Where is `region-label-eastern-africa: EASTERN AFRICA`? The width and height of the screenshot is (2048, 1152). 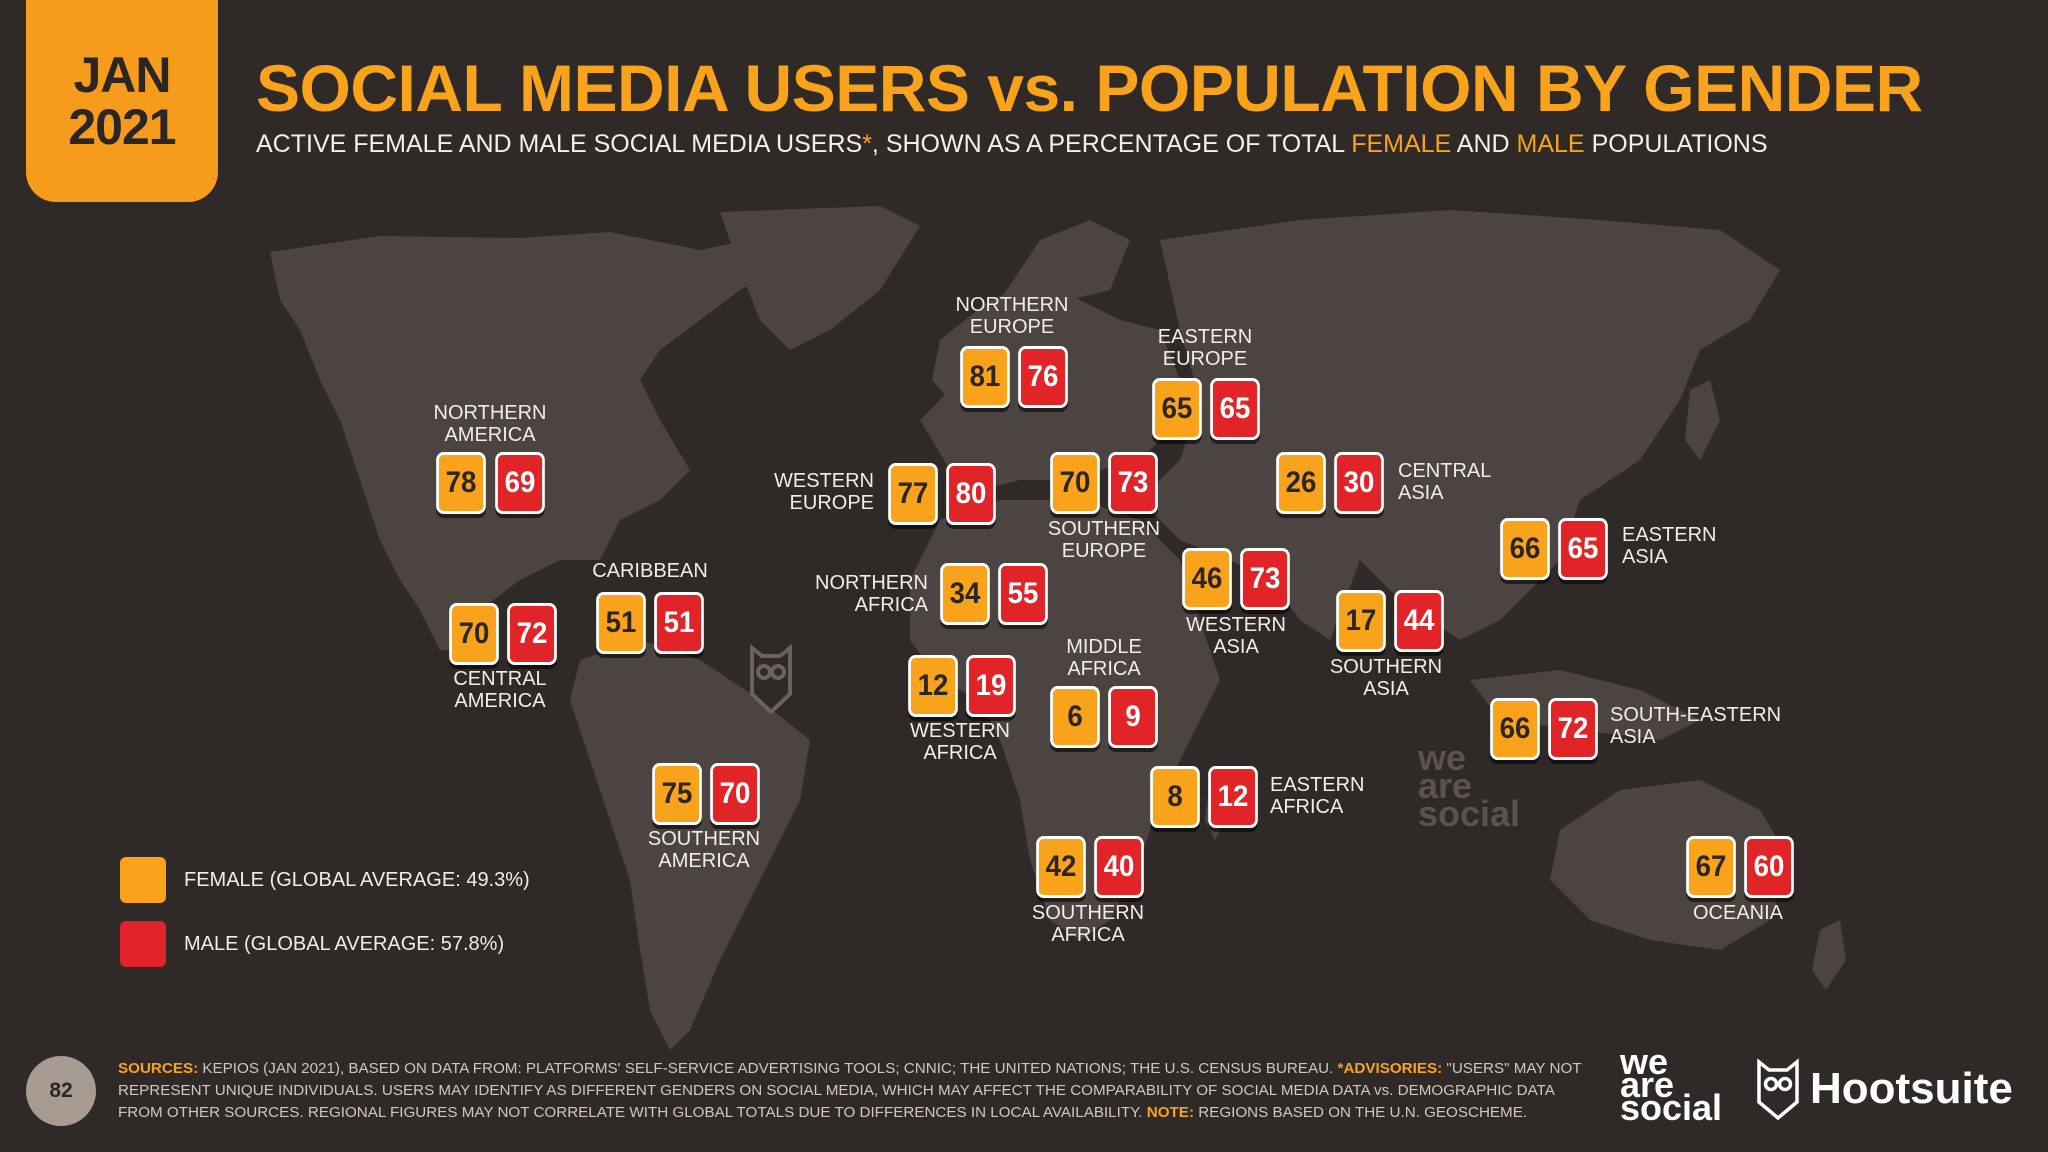 region-label-eastern-africa: EASTERN AFRICA is located at coordinates (1317, 796).